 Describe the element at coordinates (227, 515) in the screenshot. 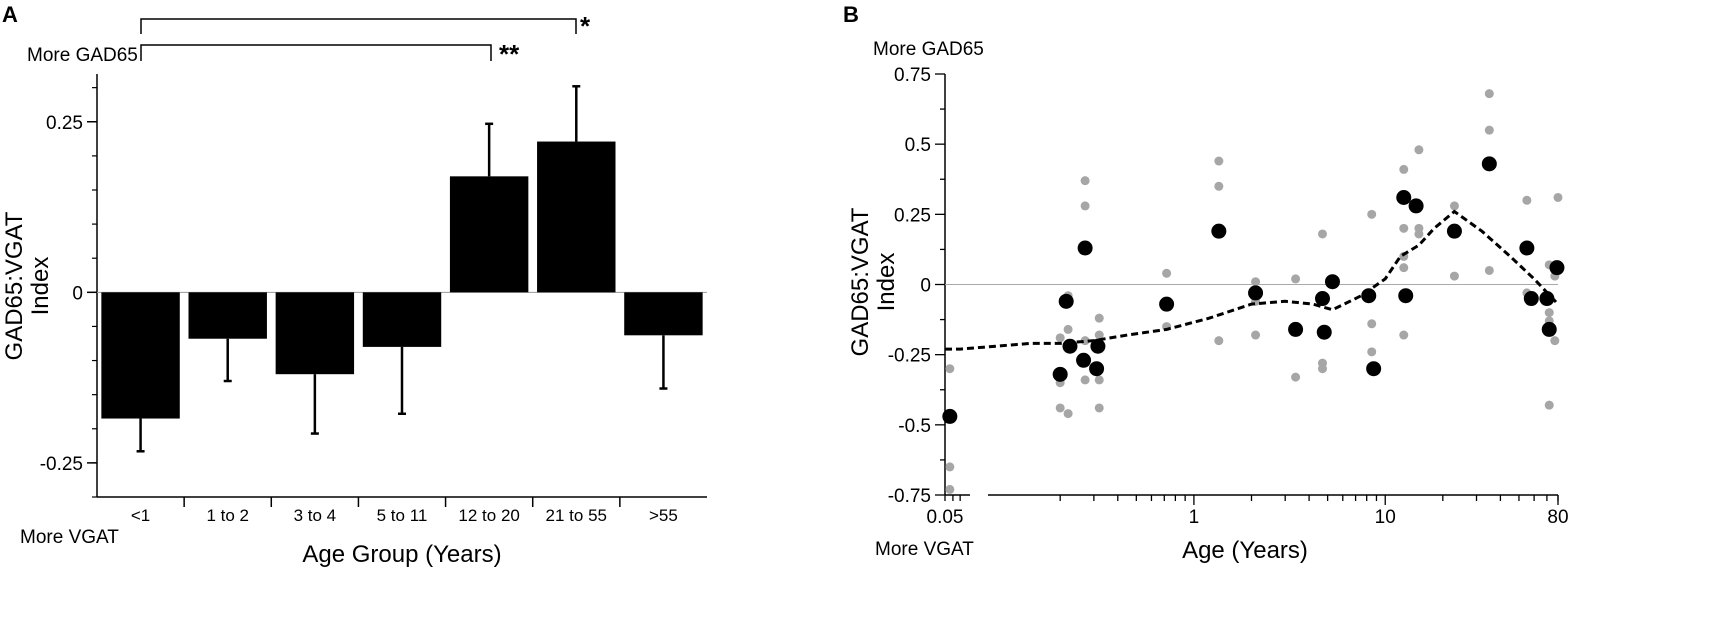

I see `panel-a-category-label: 1 to 2` at that location.